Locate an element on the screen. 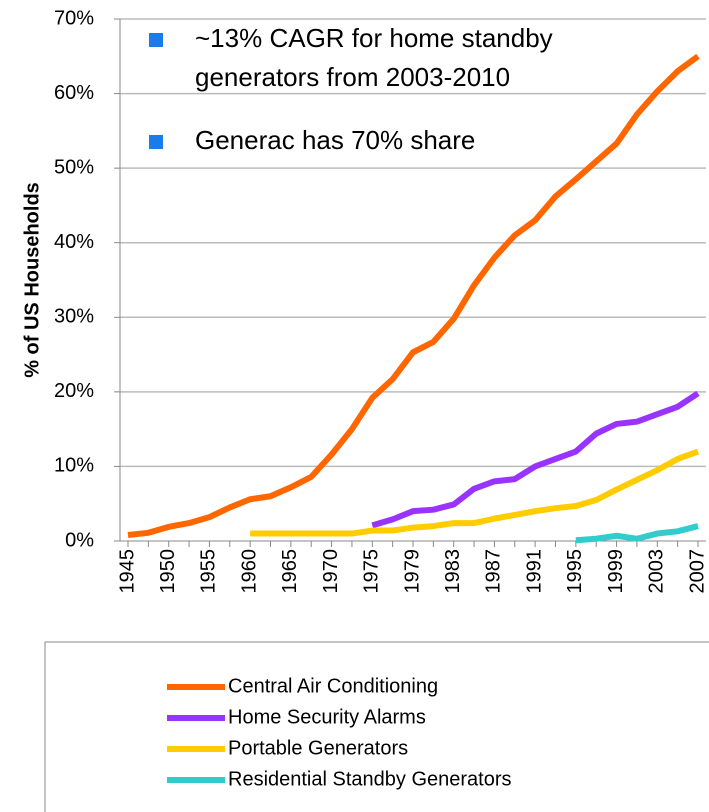 The image size is (709, 812). legend-label: Residential Standby Generators is located at coordinates (370, 779).